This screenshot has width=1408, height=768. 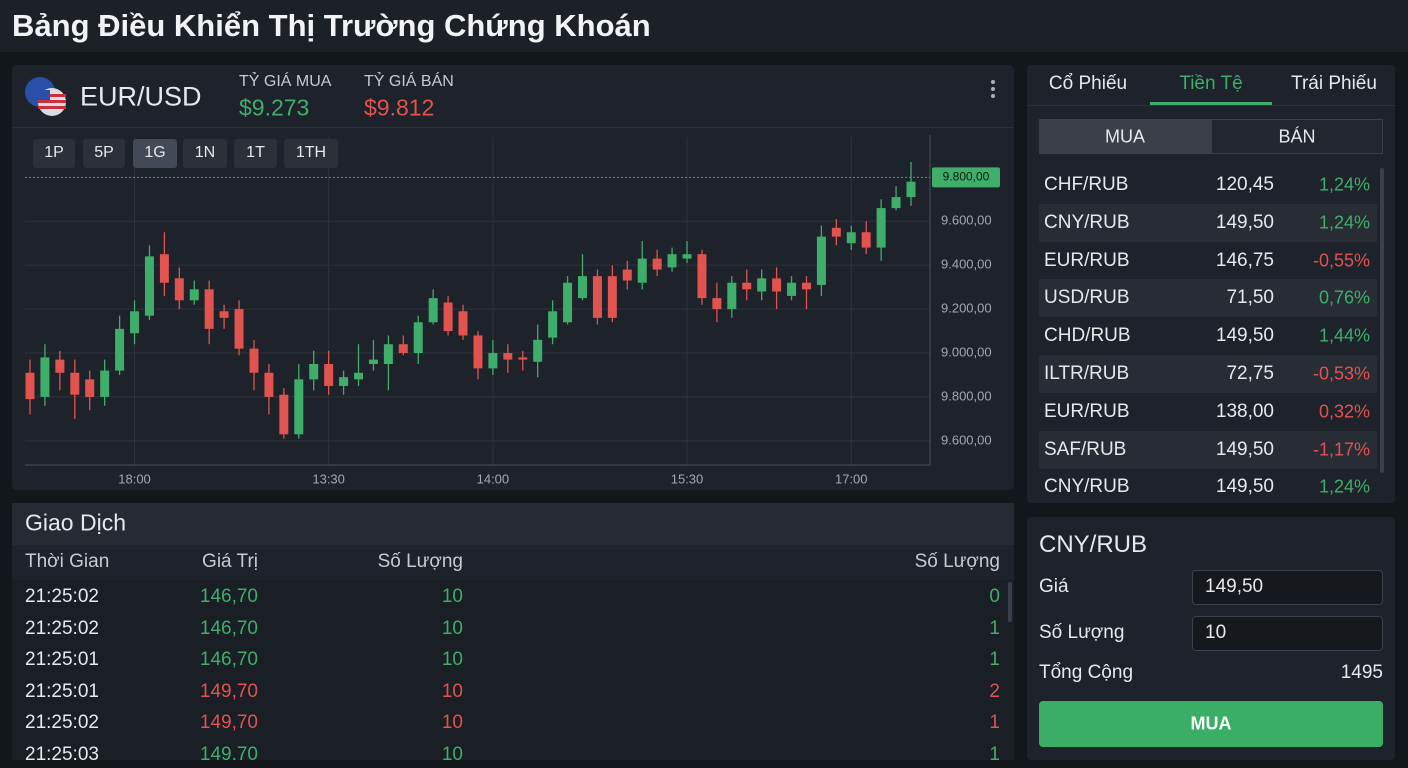 What do you see at coordinates (1093, 544) in the screenshot?
I see `order-title: CNY/RUB` at bounding box center [1093, 544].